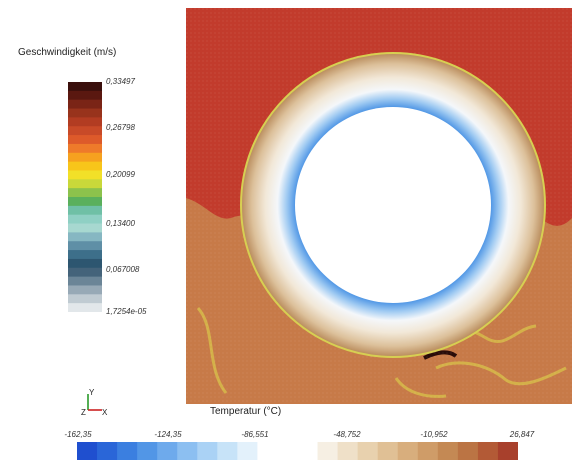 This screenshot has height=464, width=574. Describe the element at coordinates (123, 269) in the screenshot. I see `velocity-tick-label: 0,067008` at that location.